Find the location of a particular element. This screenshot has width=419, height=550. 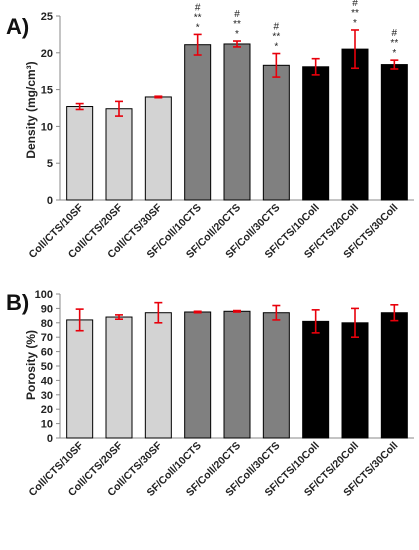

porosity-y-tick-label: 10 is located at coordinates (47, 425).